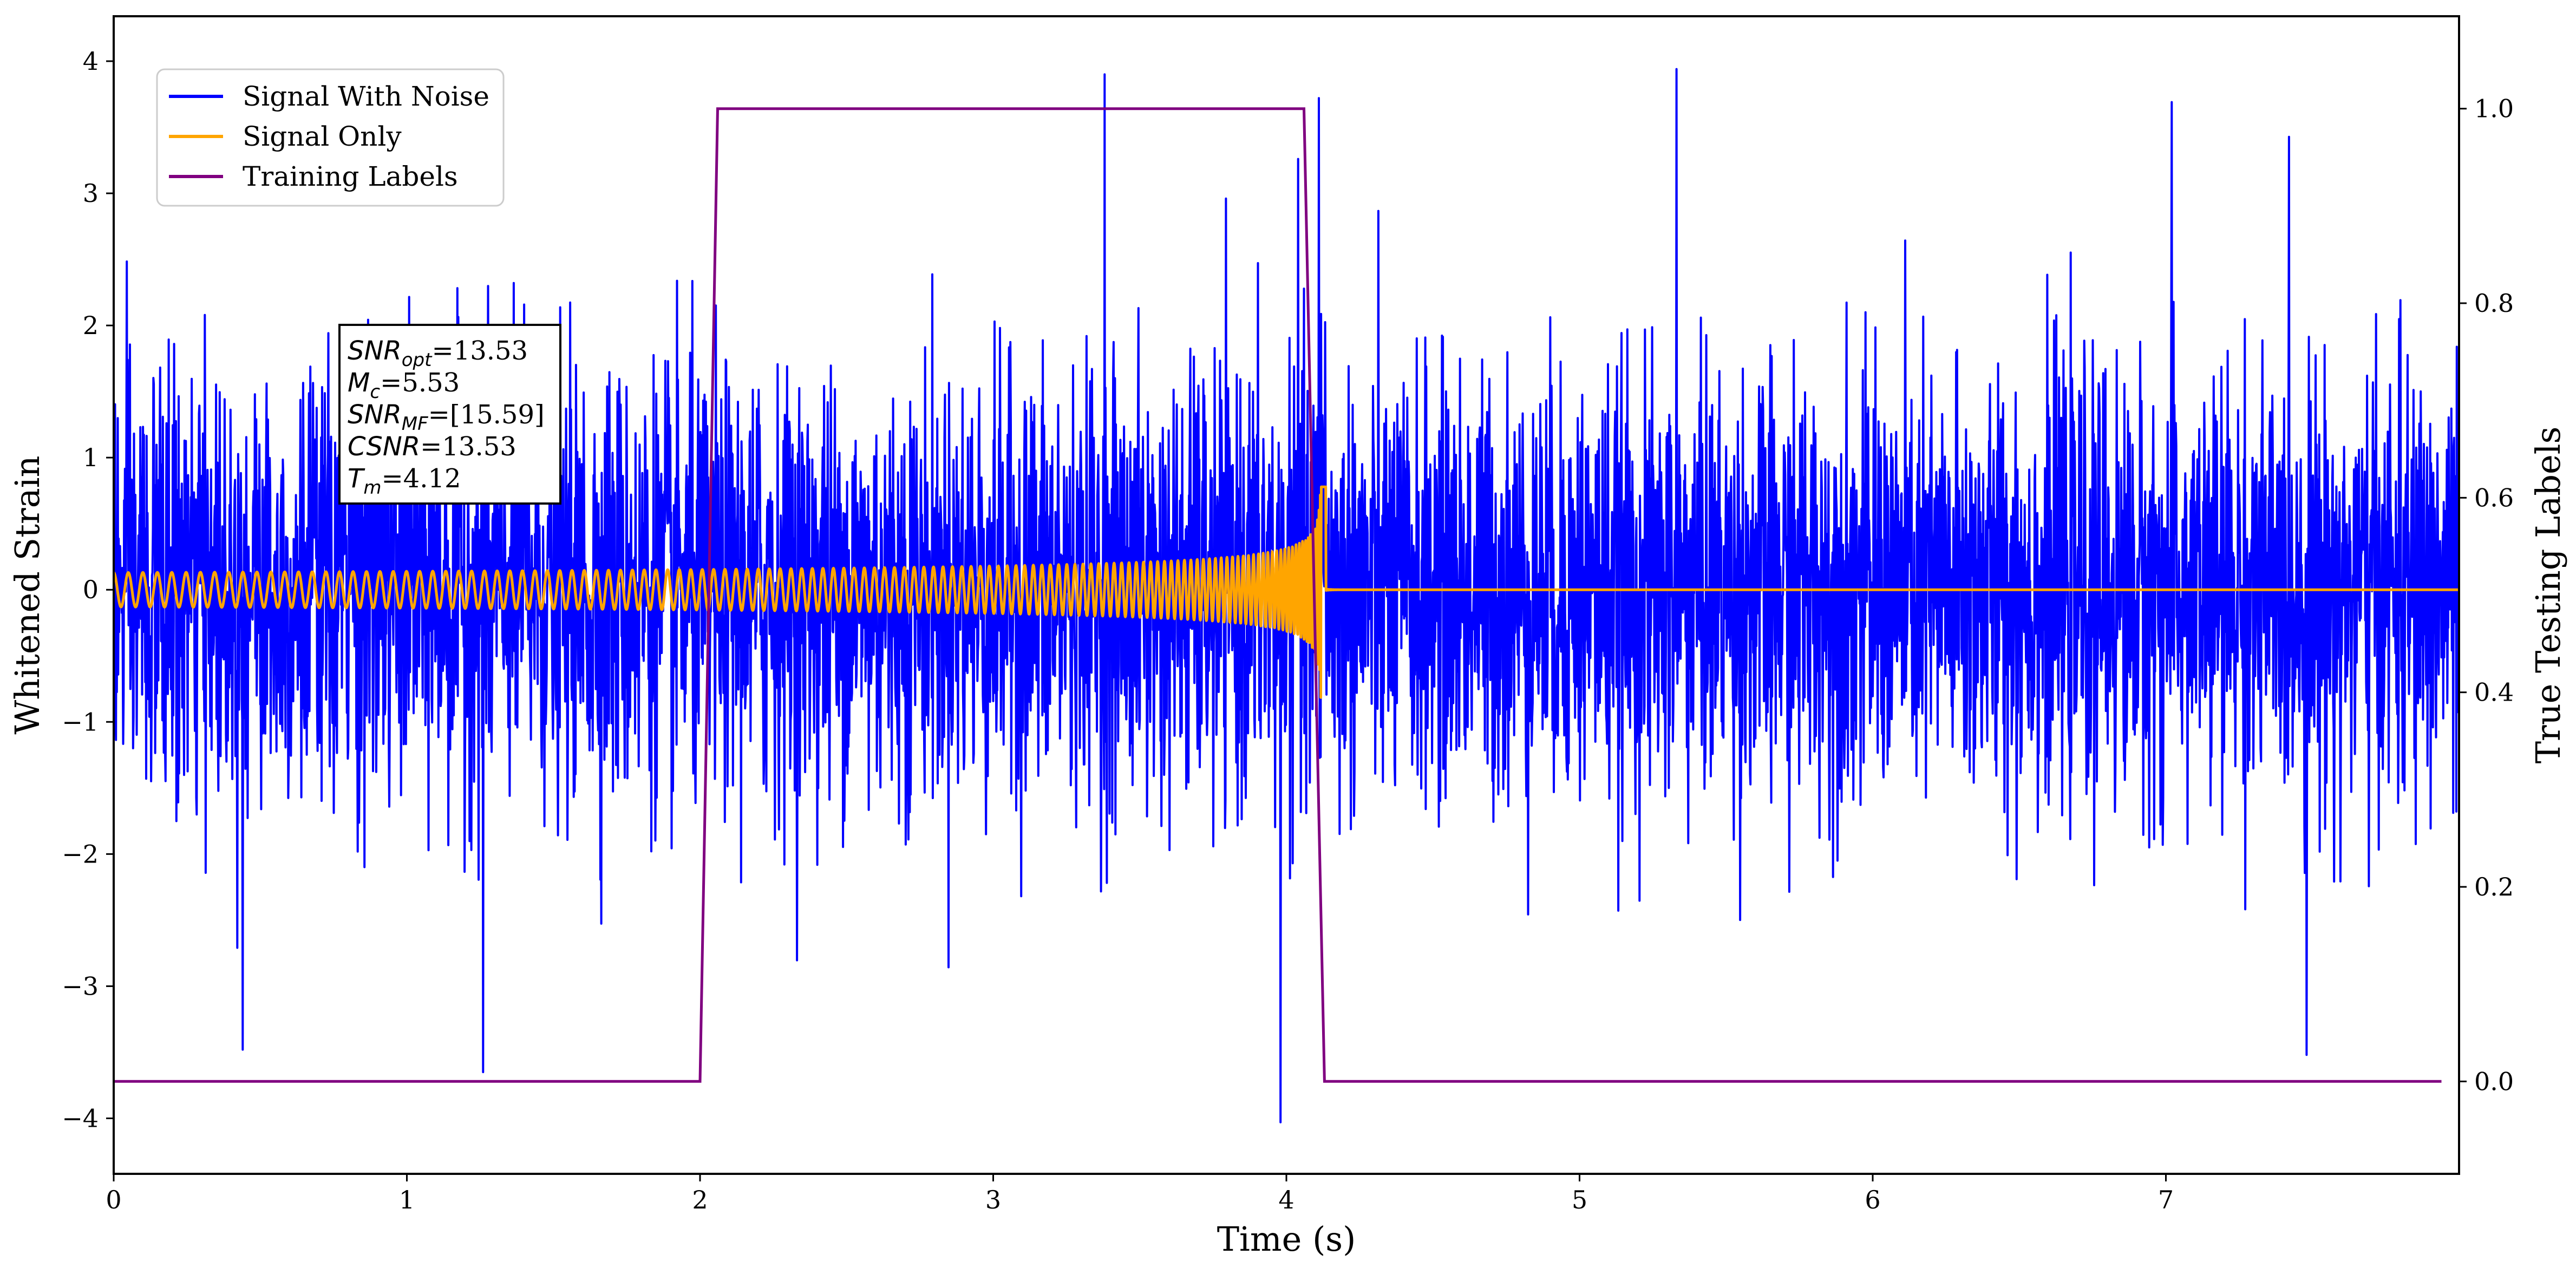 The height and width of the screenshot is (1274, 2576). I want to click on legend-label: Training Labels, so click(350, 176).